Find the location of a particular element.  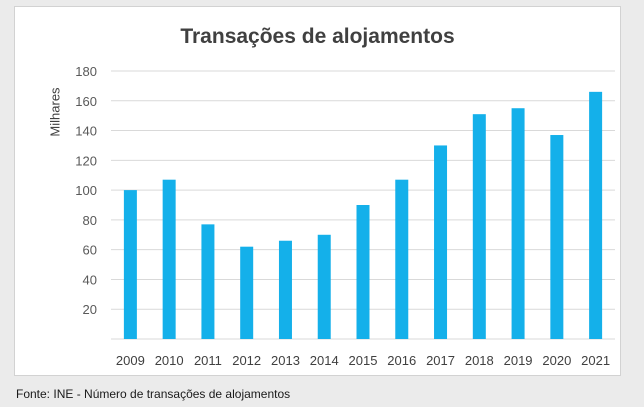

x-tick-label: 2015 is located at coordinates (363, 360).